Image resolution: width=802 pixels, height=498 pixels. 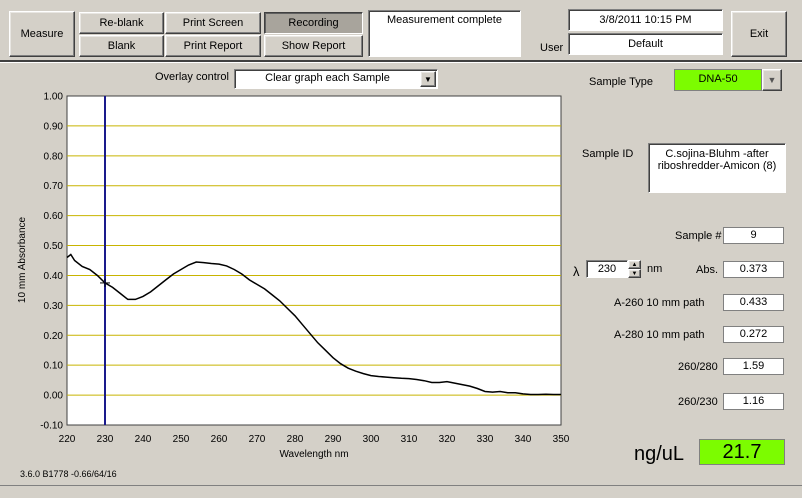 What do you see at coordinates (659, 335) in the screenshot?
I see `a280-label: A-280 10 mm path` at bounding box center [659, 335].